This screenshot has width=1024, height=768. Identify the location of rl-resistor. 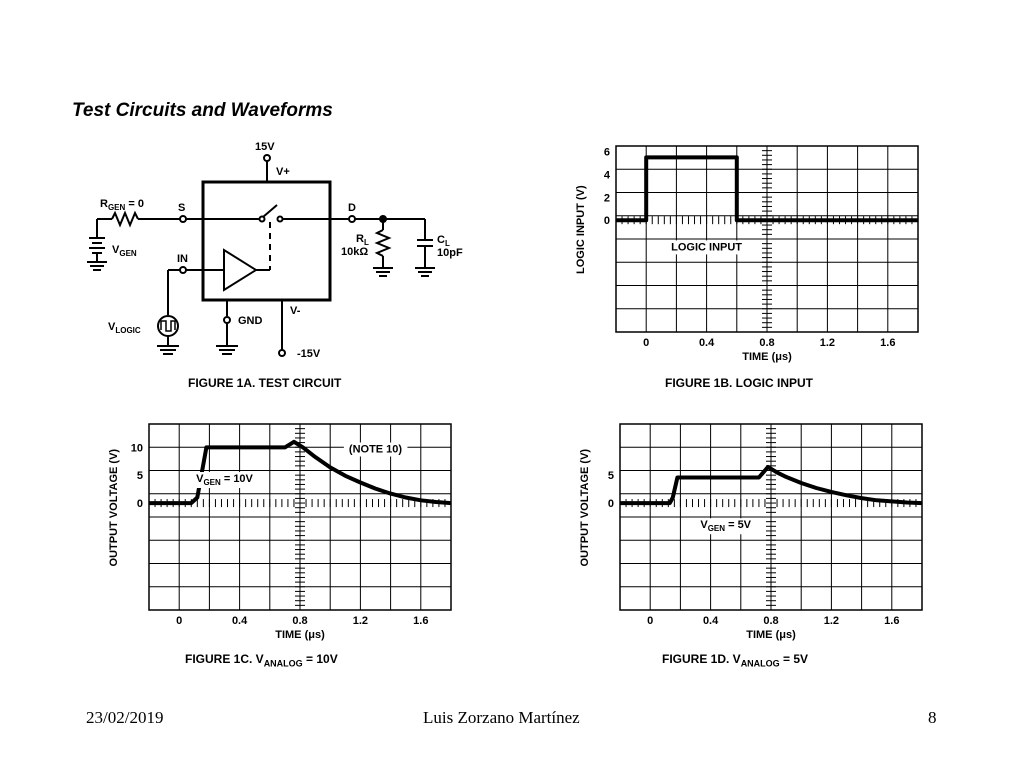
(383, 243).